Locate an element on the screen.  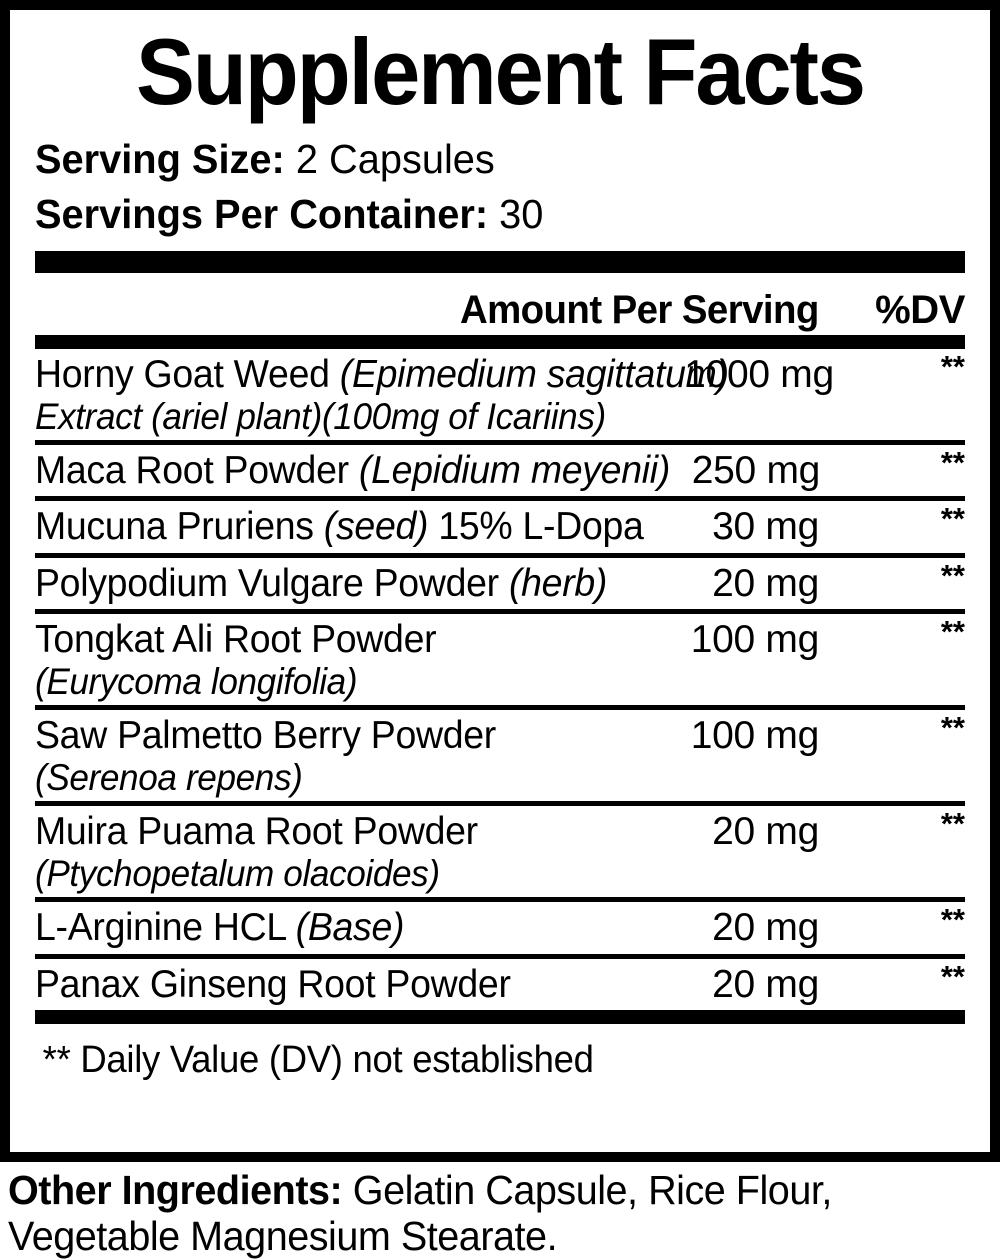
ingredient-subtext: Extract (ariel plant)(100mg of Icariins) is located at coordinates (320, 416).